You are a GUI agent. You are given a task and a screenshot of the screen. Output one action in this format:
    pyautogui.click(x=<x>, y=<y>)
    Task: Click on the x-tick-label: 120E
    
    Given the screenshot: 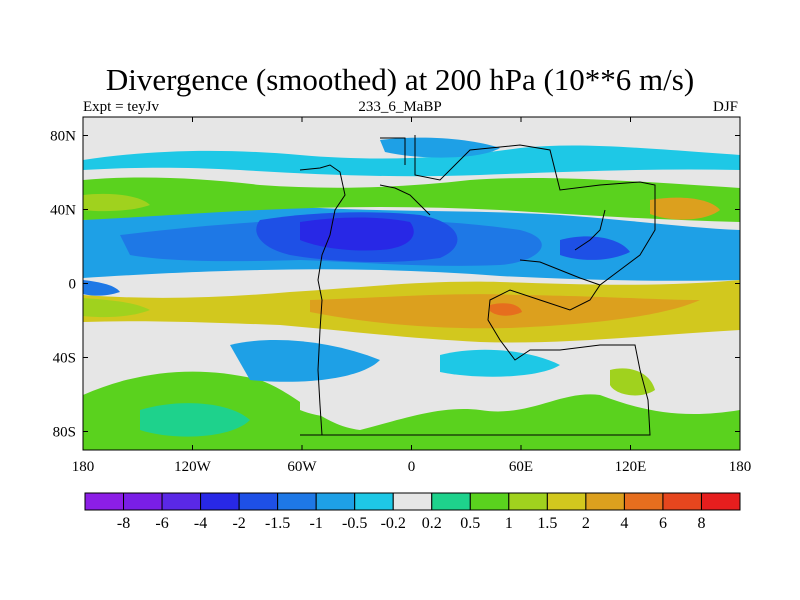 What is the action you would take?
    pyautogui.click(x=631, y=467)
    